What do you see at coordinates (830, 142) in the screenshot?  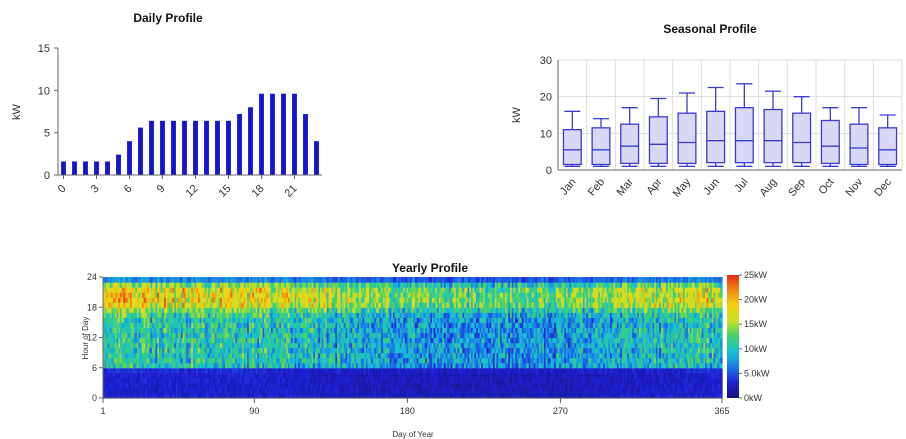 I see `seasonal-box` at bounding box center [830, 142].